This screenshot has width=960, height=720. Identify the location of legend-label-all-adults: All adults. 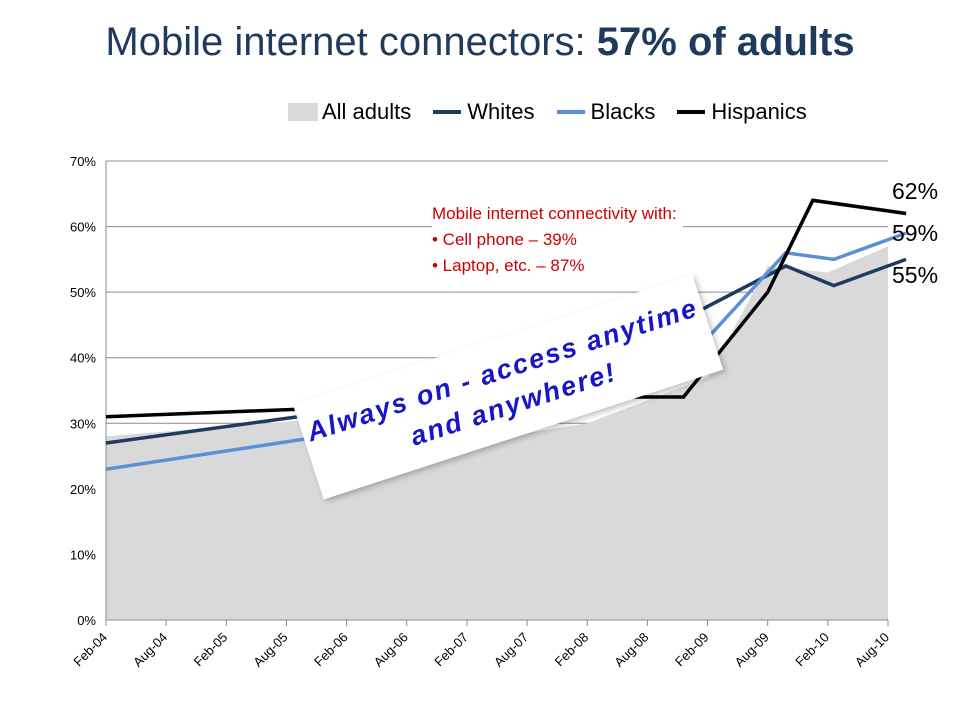
(367, 111).